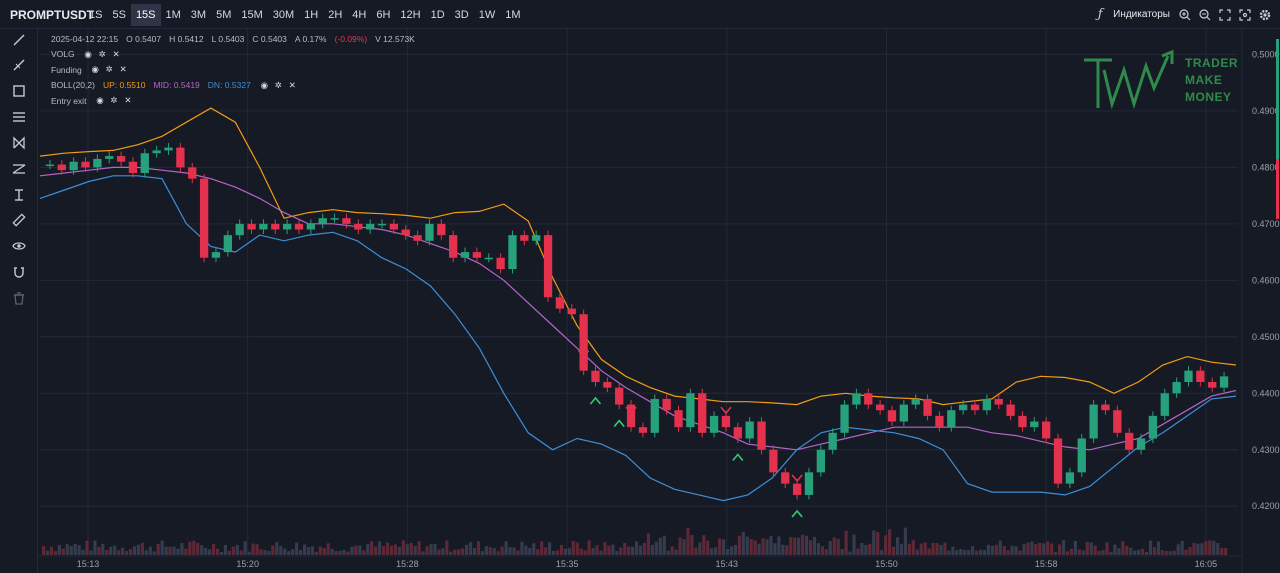 Image resolution: width=1280 pixels, height=573 pixels. What do you see at coordinates (19, 195) in the screenshot?
I see `text-cursor-icon` at bounding box center [19, 195].